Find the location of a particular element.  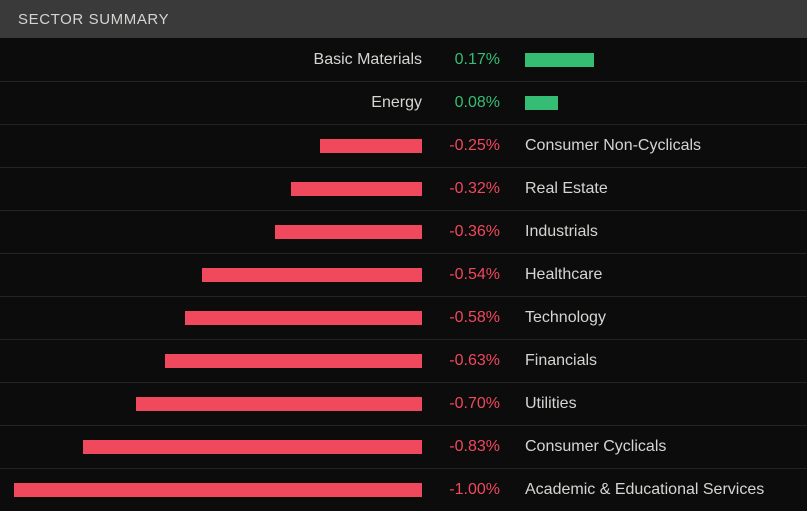

sector-row-right-zone: Technology is located at coordinates (666, 318).